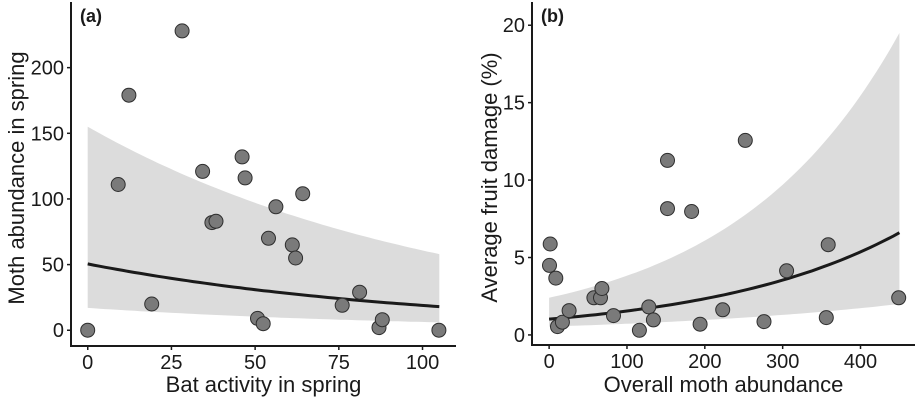 The width and height of the screenshot is (919, 400). I want to click on x-tick-label: 25, so click(171, 363).